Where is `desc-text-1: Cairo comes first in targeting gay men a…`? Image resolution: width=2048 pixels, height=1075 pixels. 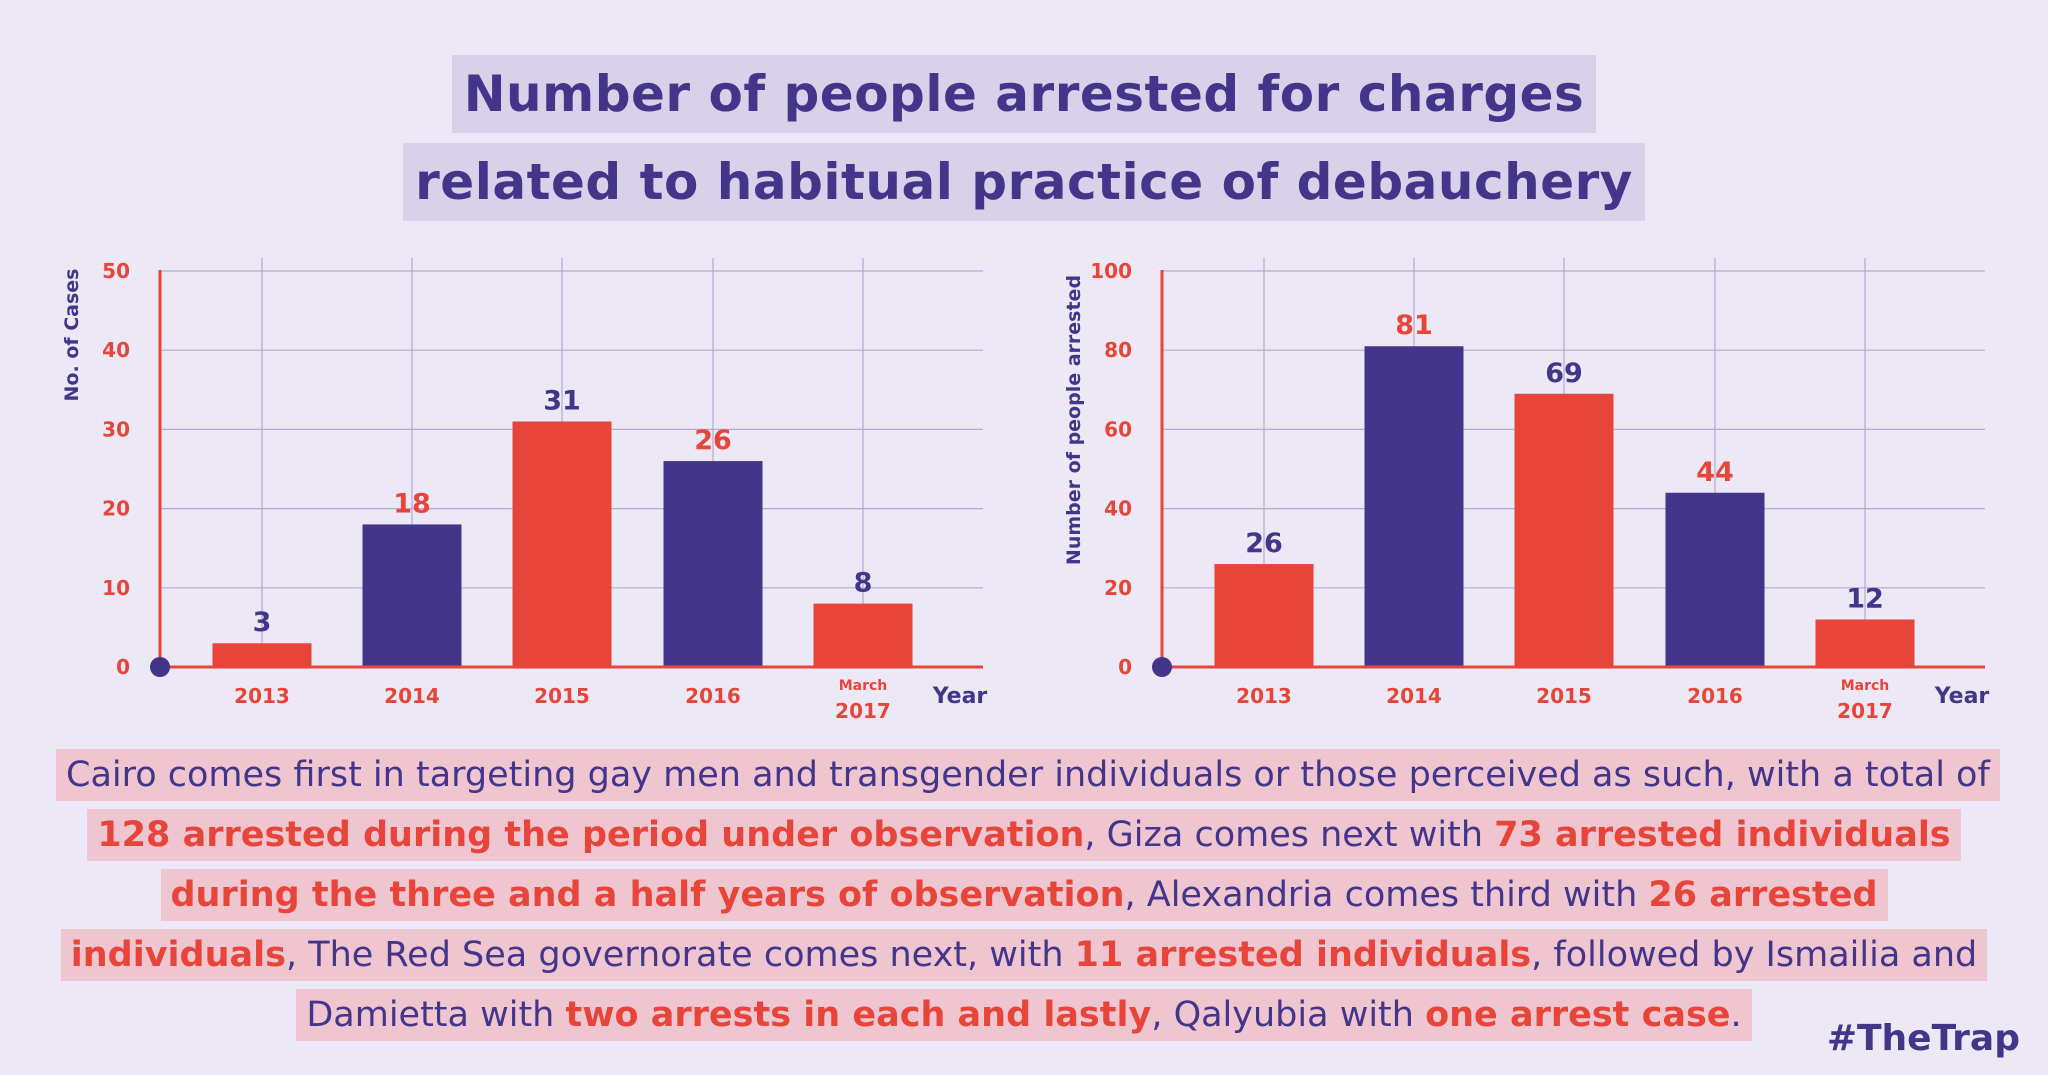
desc-text-1: Cairo comes first in targeting gay men a… is located at coordinates (1028, 775).